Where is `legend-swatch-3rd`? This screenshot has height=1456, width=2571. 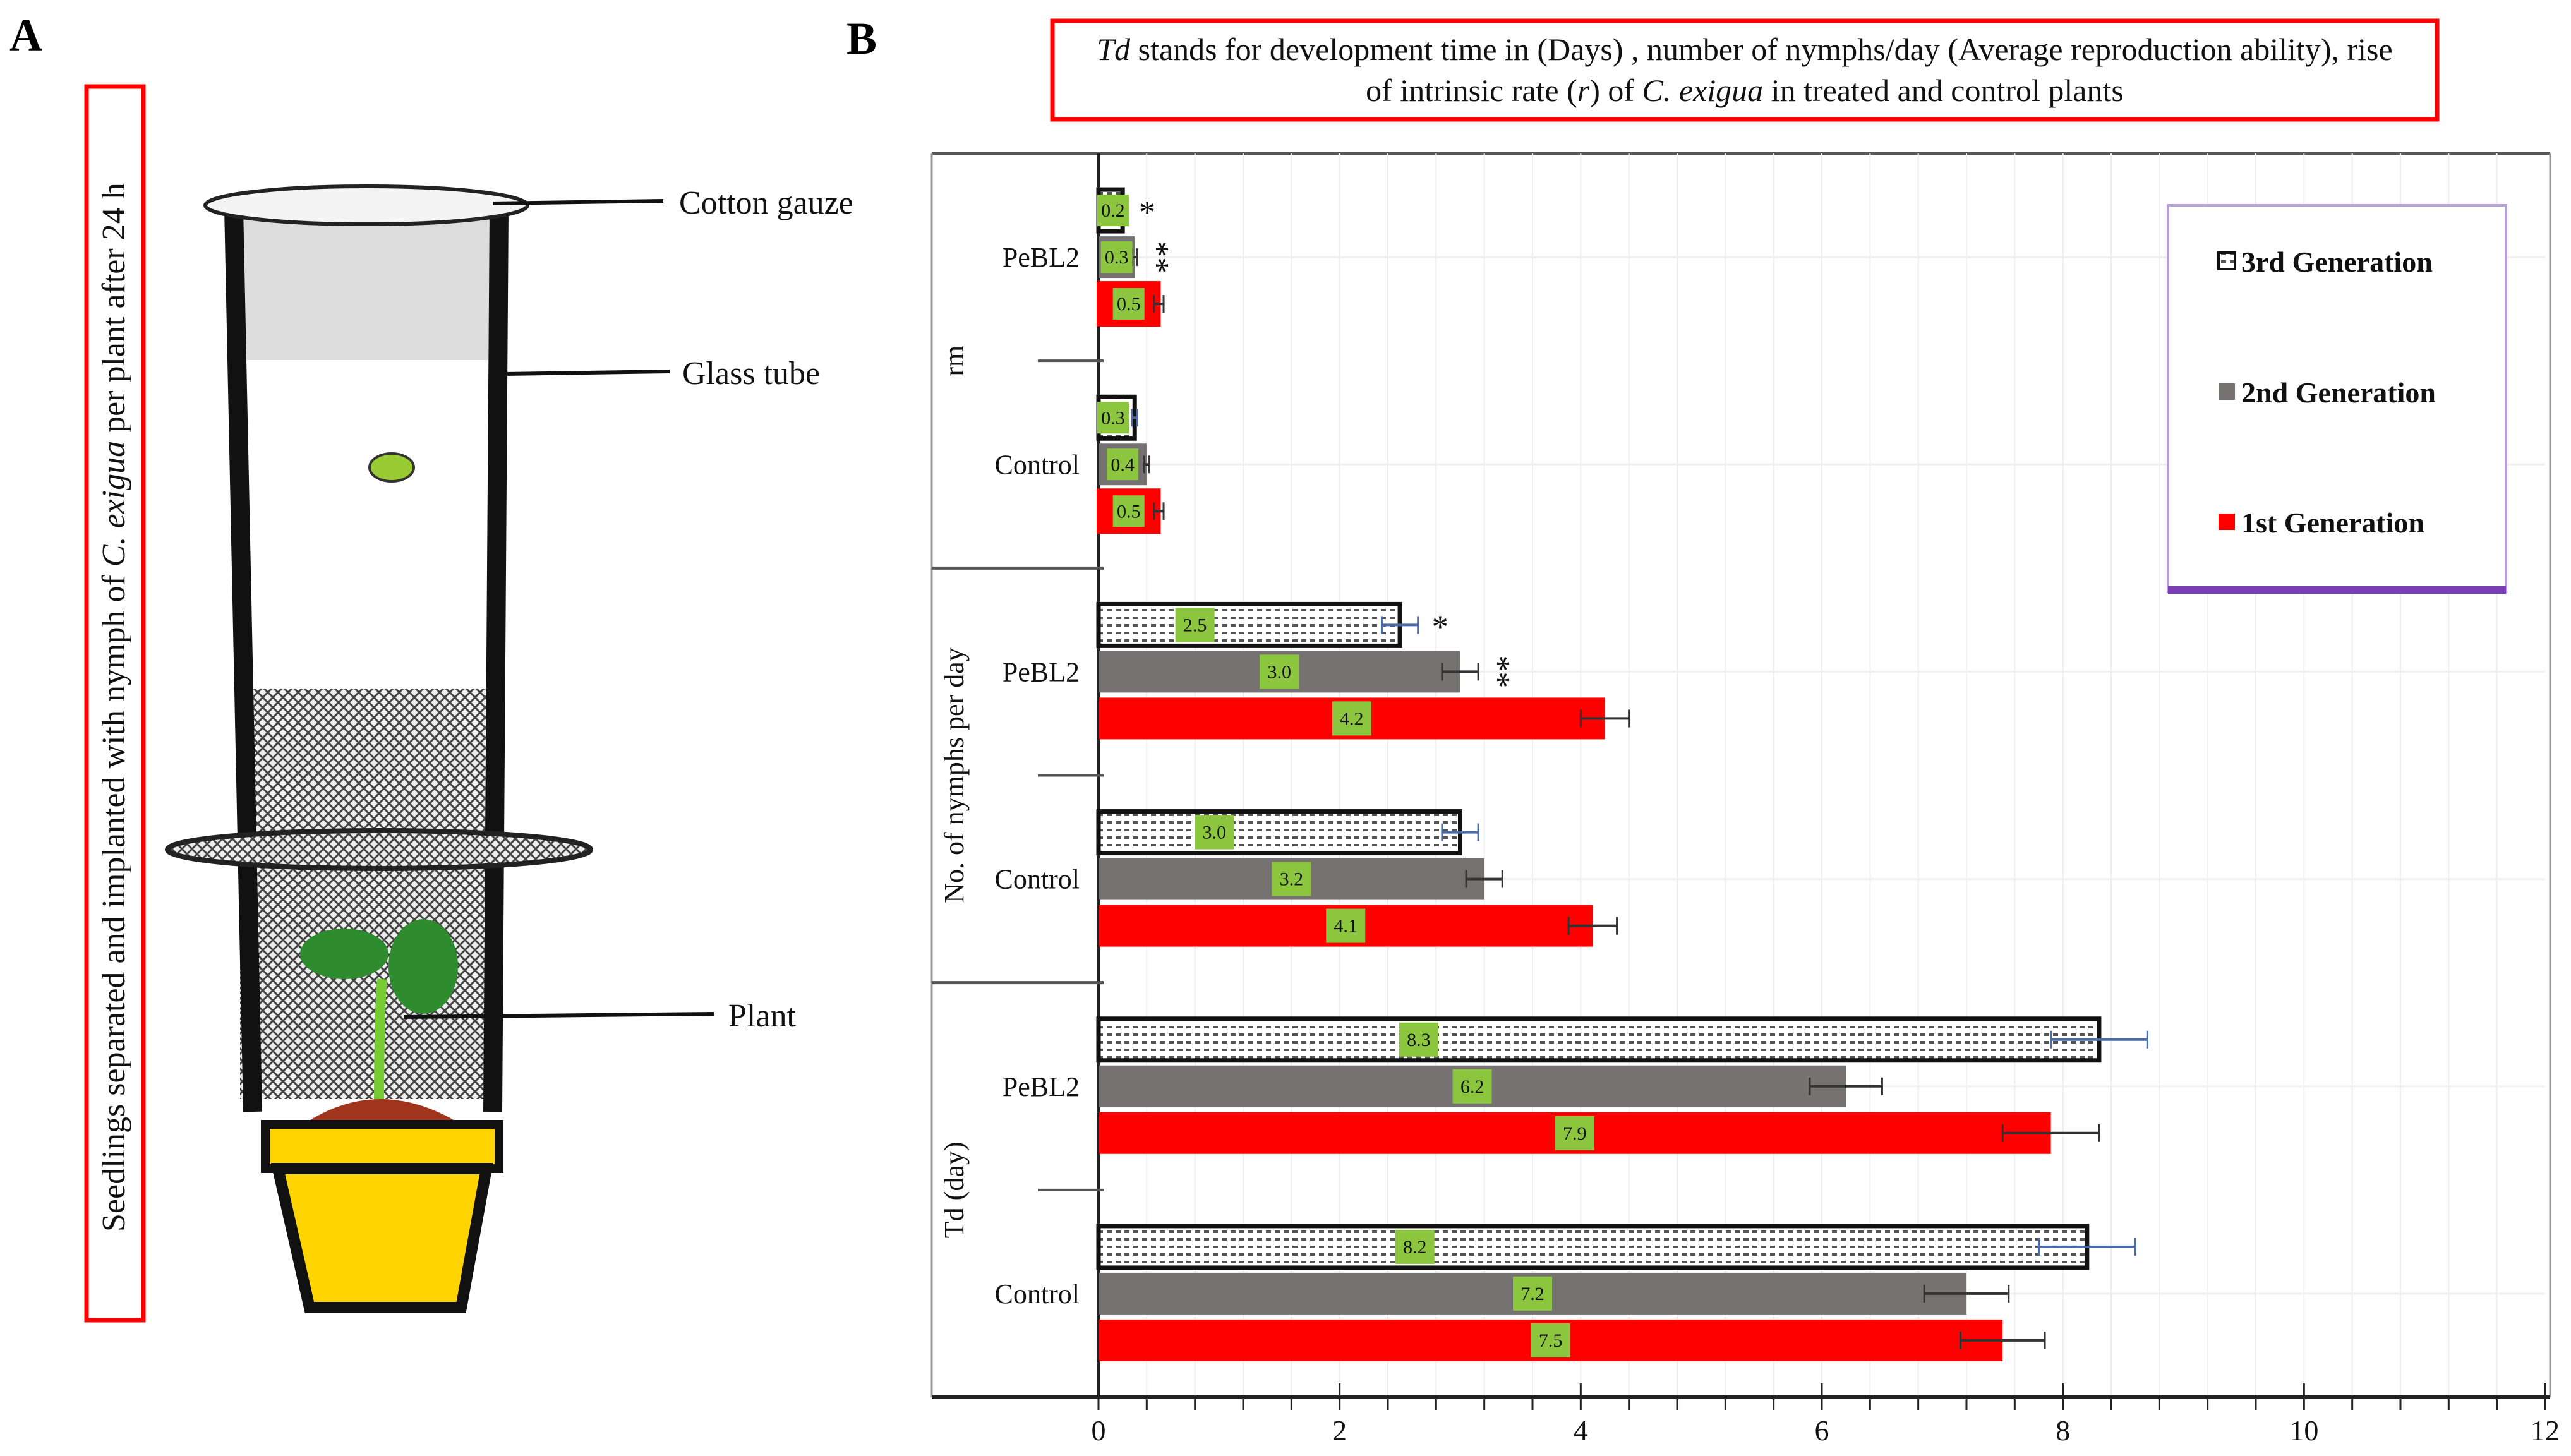 legend-swatch-3rd is located at coordinates (2226, 260).